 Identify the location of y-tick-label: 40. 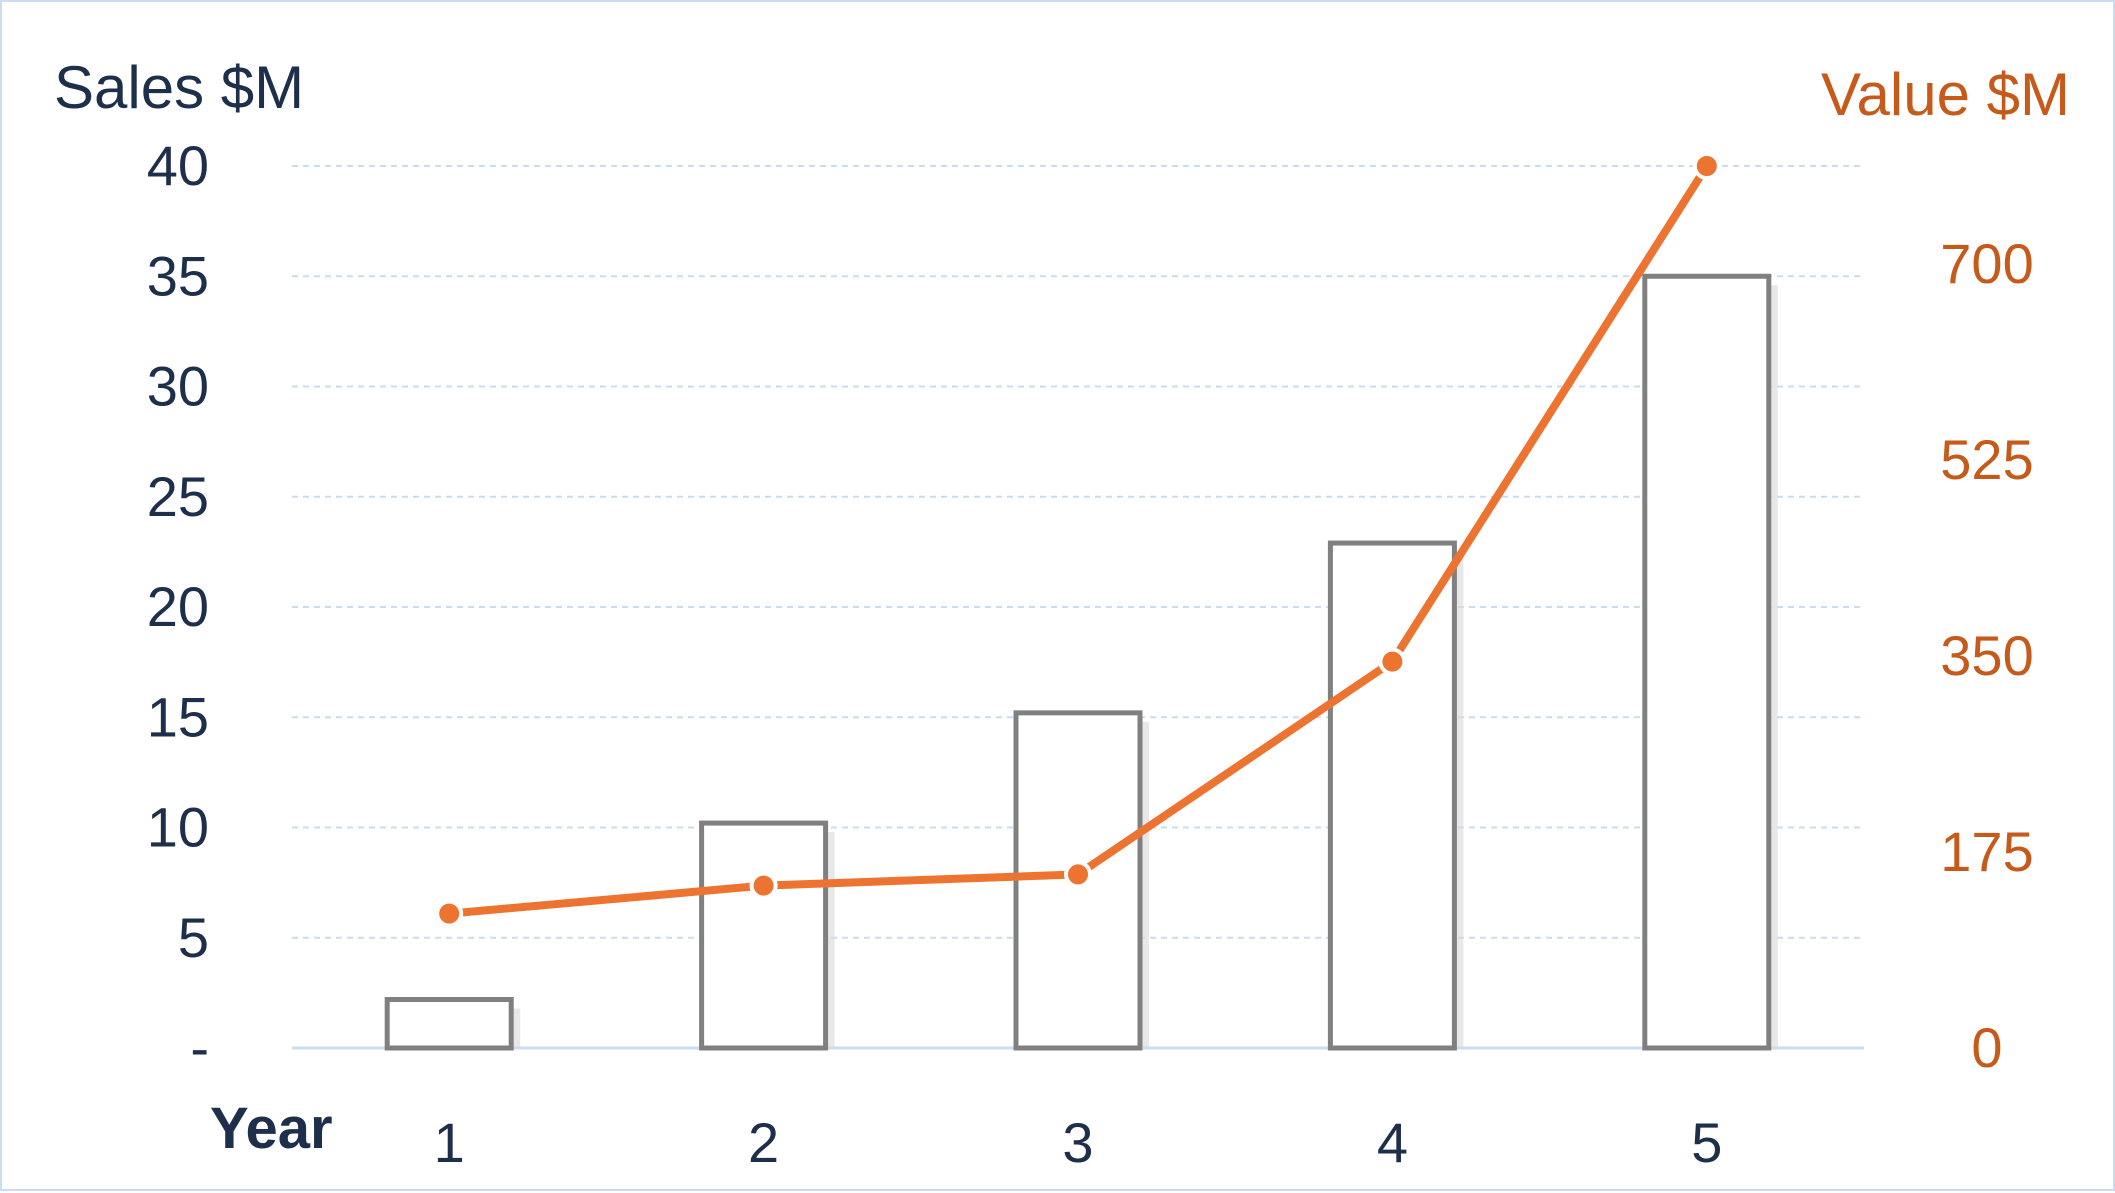
(178, 165).